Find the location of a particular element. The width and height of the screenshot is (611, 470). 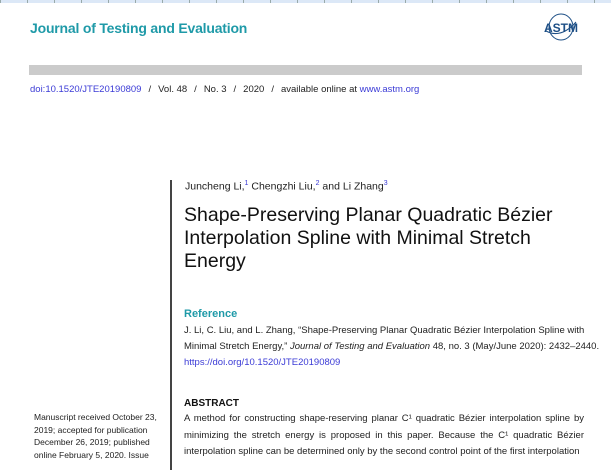

abstract-heading: ABSTRACT is located at coordinates (211, 403).